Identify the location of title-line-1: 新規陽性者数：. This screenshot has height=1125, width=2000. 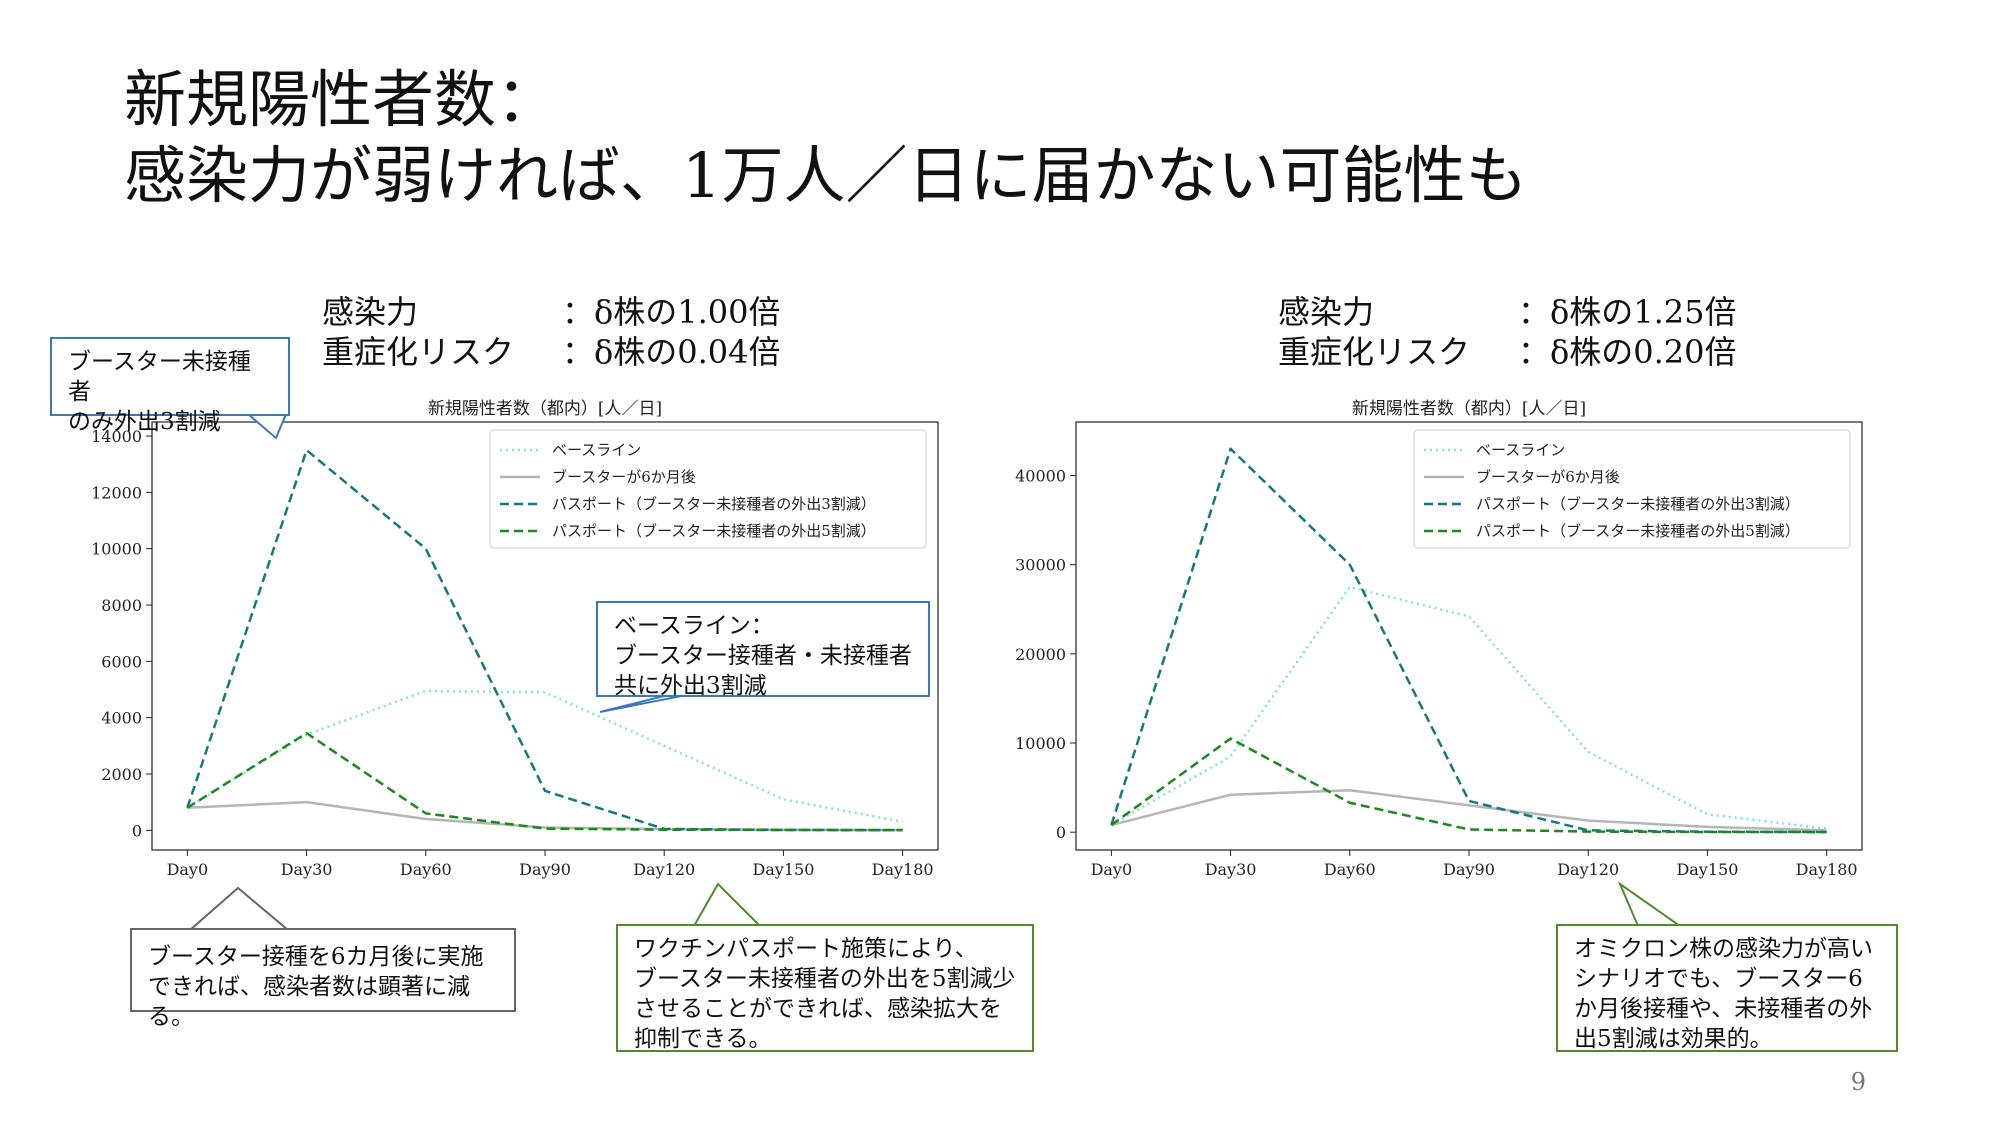
(341, 99).